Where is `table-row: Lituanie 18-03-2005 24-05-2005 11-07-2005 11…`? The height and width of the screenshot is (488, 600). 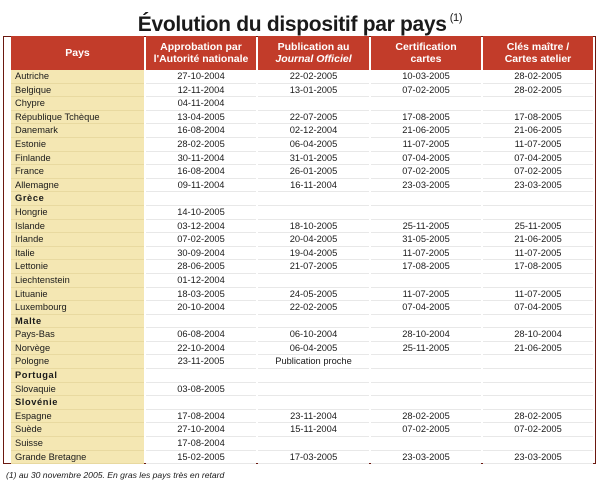 table-row: Lituanie 18-03-2005 24-05-2005 11-07-2005 11… is located at coordinates (300, 294).